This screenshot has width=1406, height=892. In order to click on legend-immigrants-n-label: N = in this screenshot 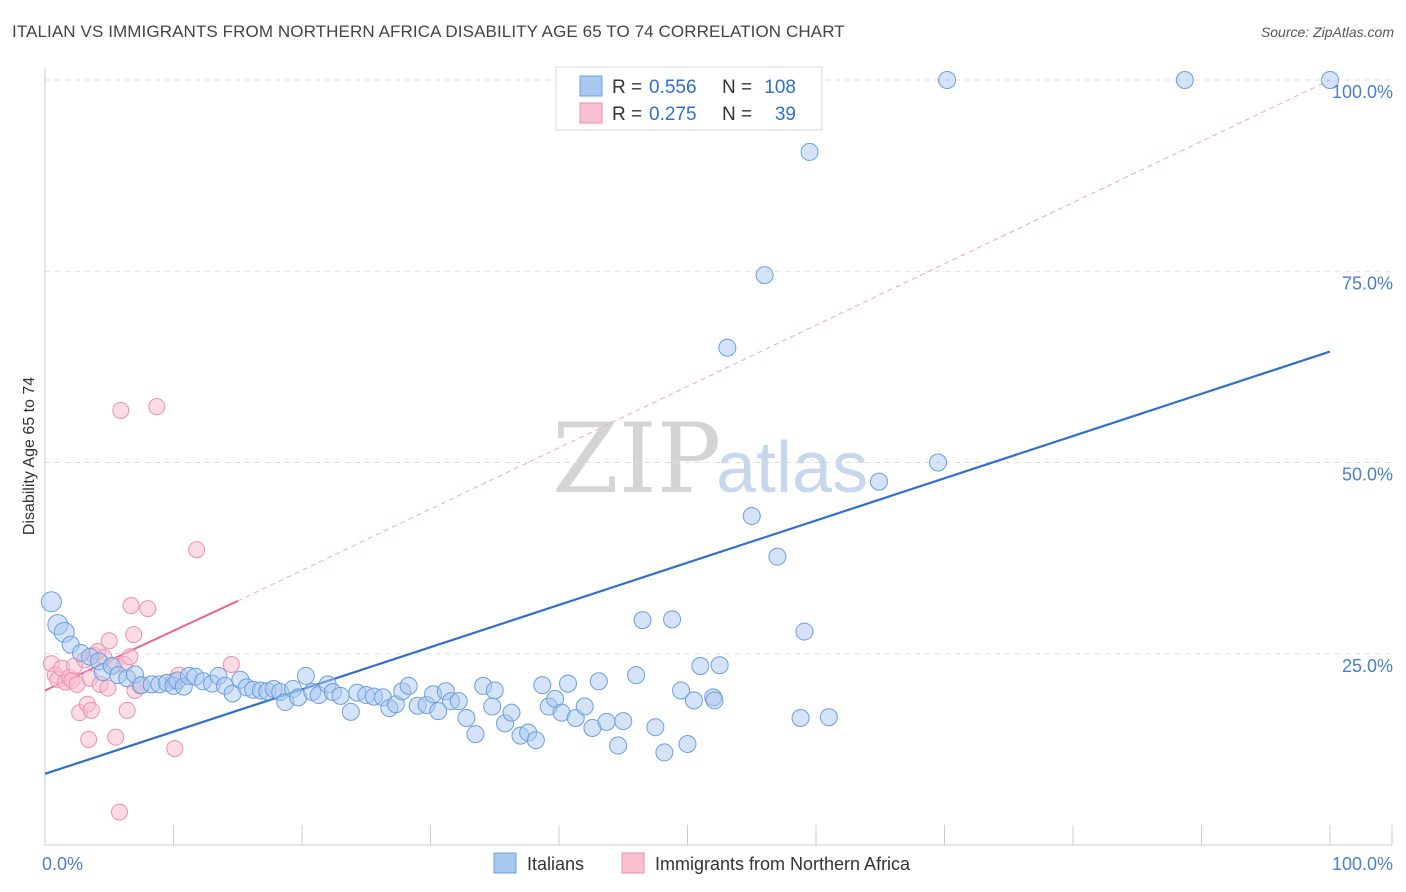, I will do `click(737, 114)`.